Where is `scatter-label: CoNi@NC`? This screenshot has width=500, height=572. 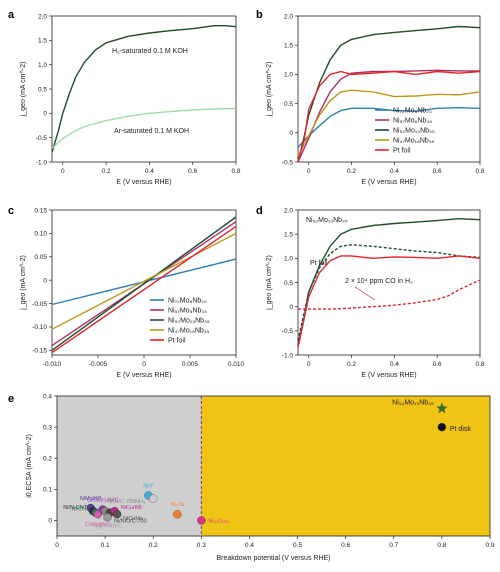
scatter-label: CoNi@NC is located at coordinates (98, 525).